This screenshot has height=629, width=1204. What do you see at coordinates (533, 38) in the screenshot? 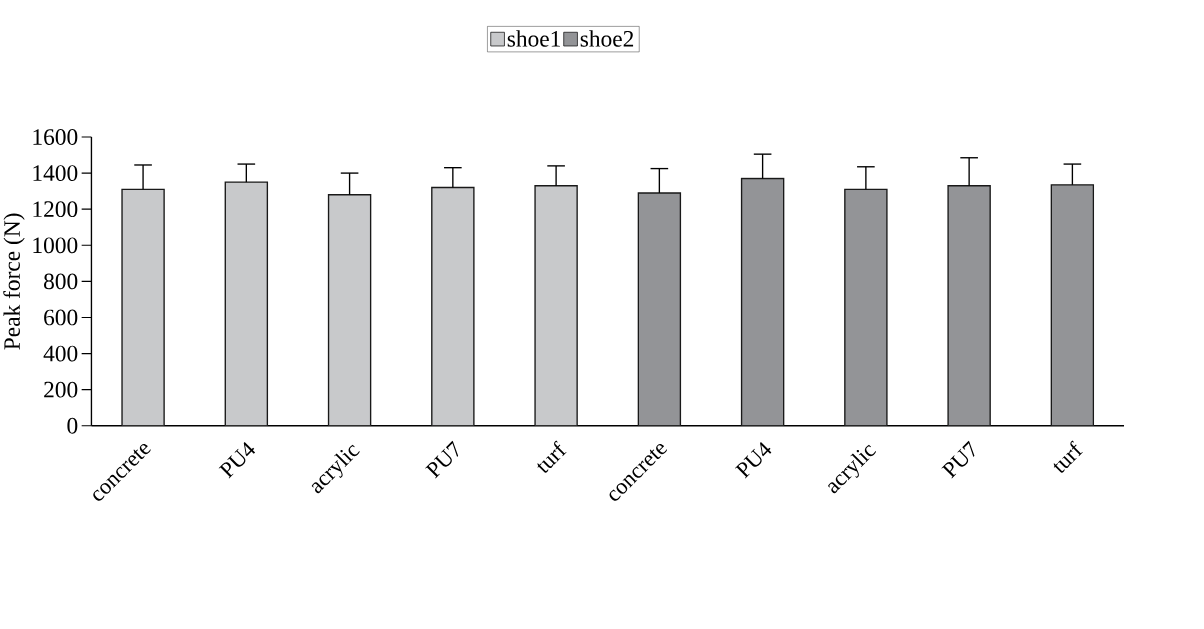
I see `legend-label: shoe1` at bounding box center [533, 38].